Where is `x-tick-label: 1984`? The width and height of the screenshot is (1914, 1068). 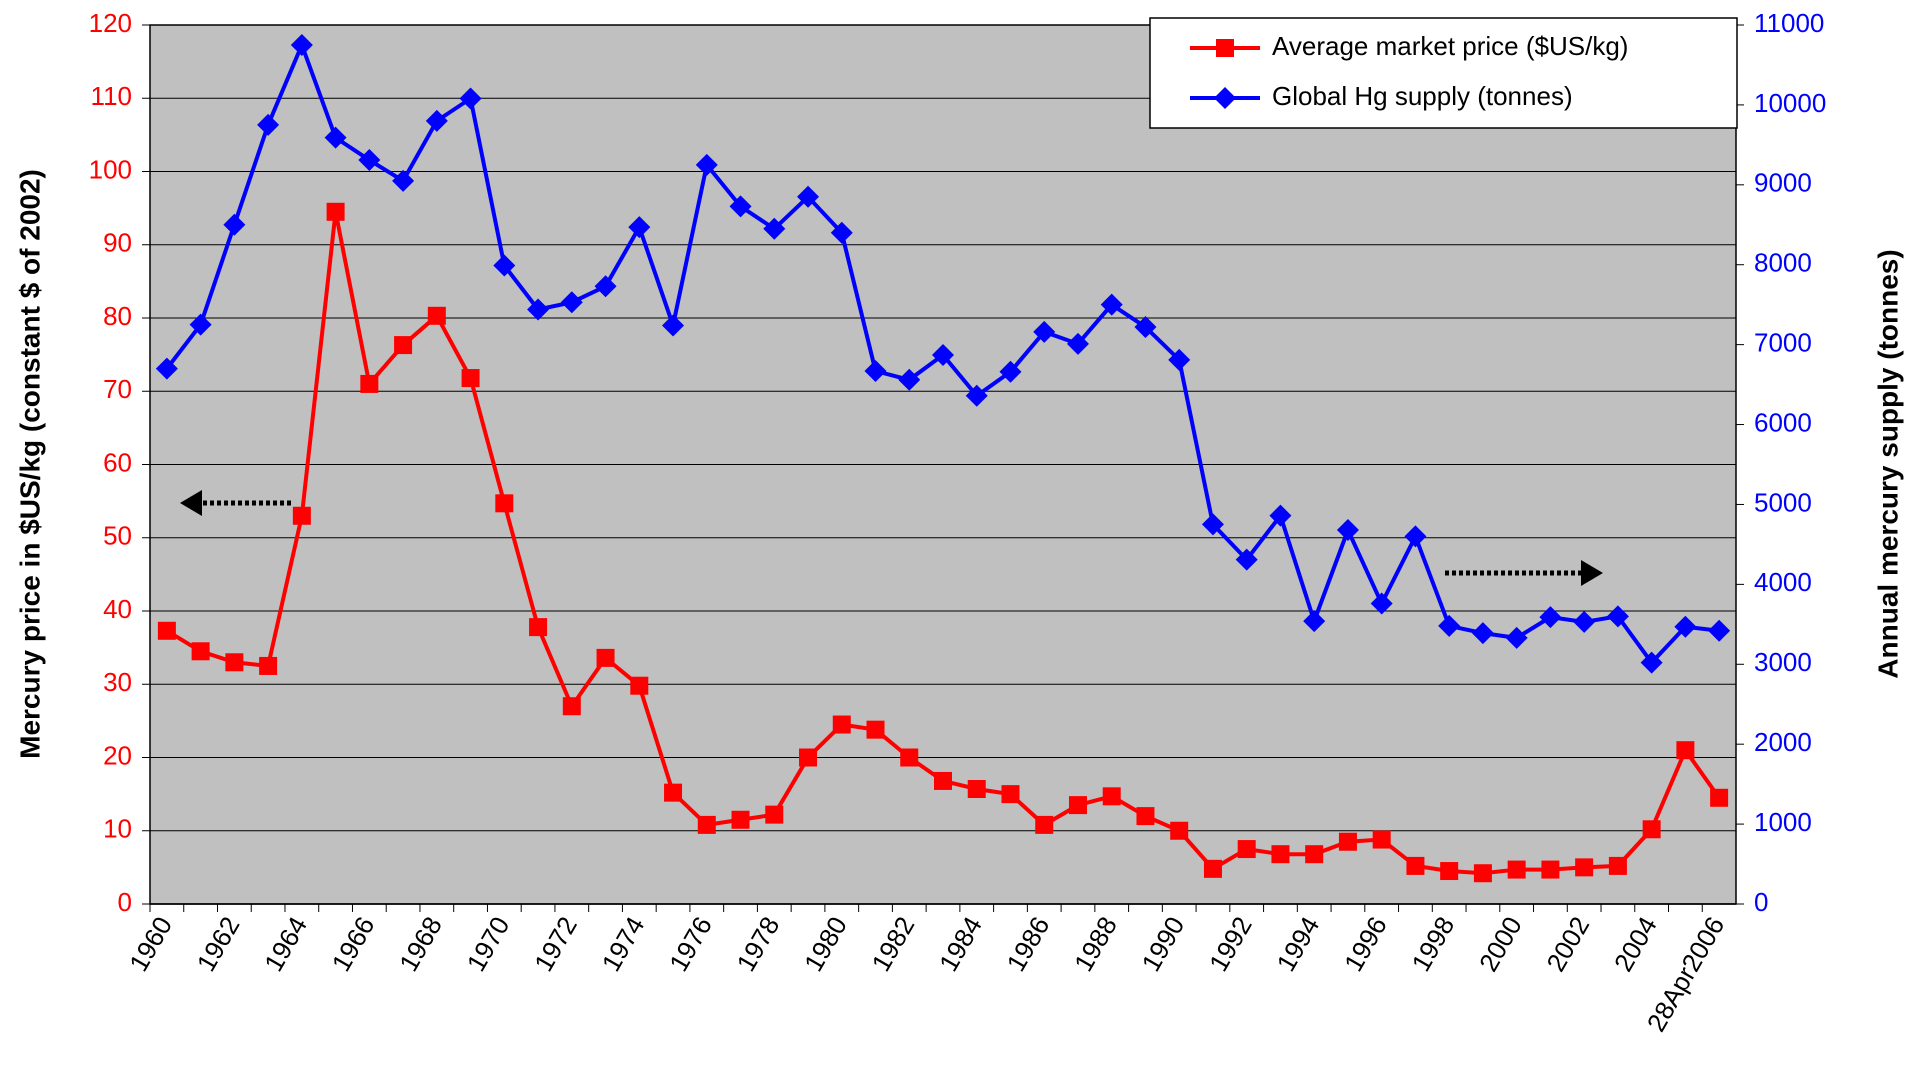 x-tick-label: 1984 is located at coordinates (960, 943).